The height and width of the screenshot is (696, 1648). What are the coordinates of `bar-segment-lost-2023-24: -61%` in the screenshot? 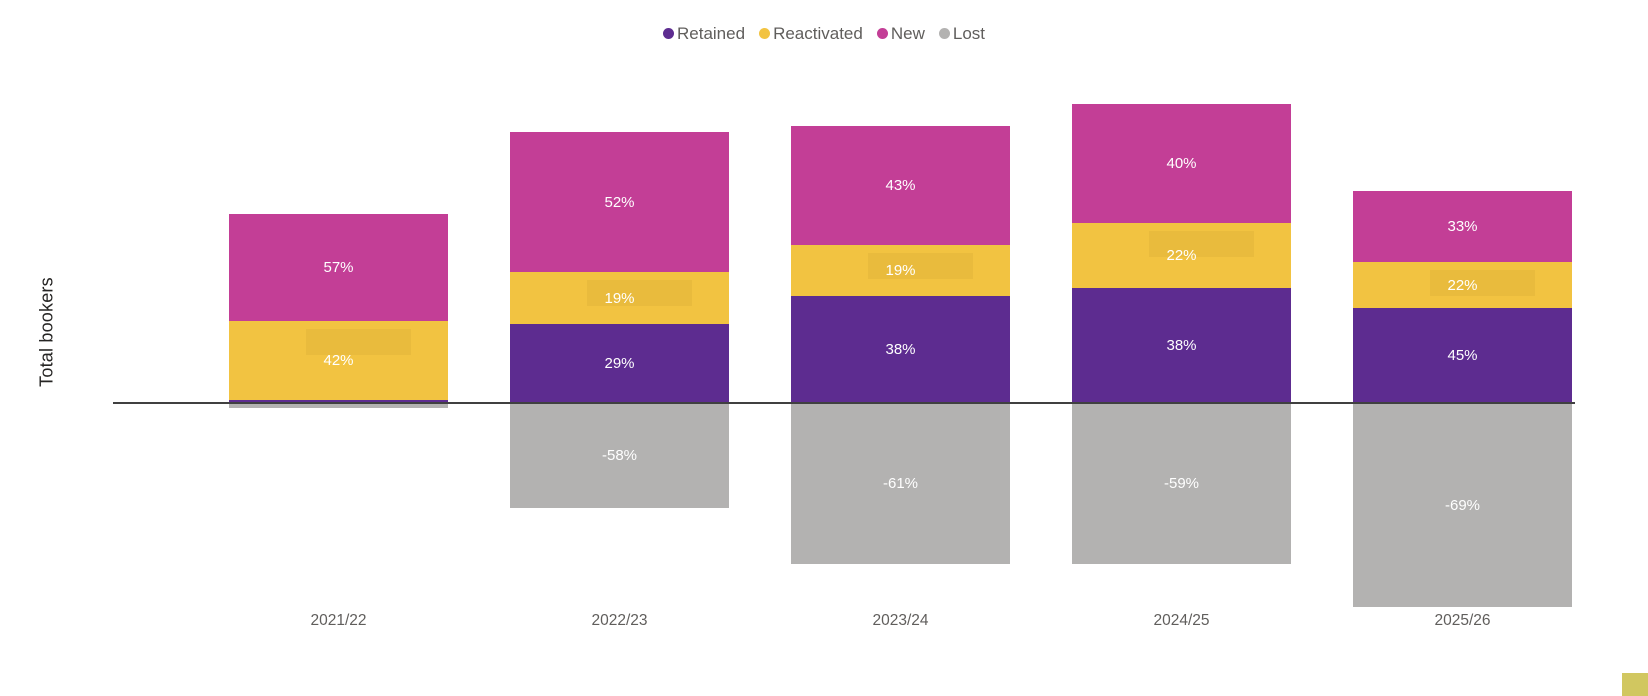 It's located at (900, 483).